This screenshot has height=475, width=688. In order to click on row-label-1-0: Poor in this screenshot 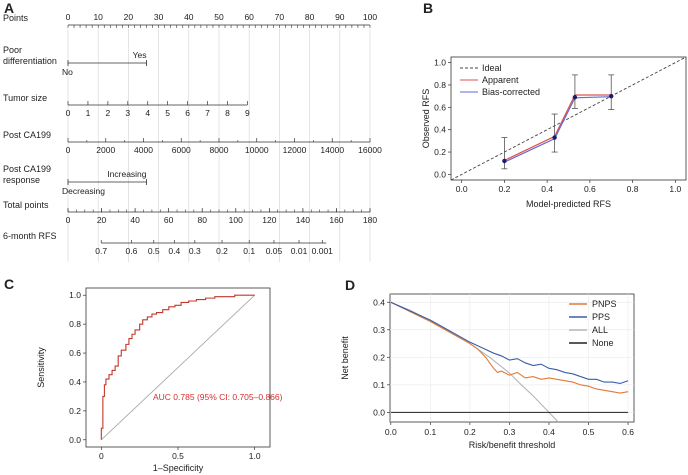, I will do `click(12, 50)`.